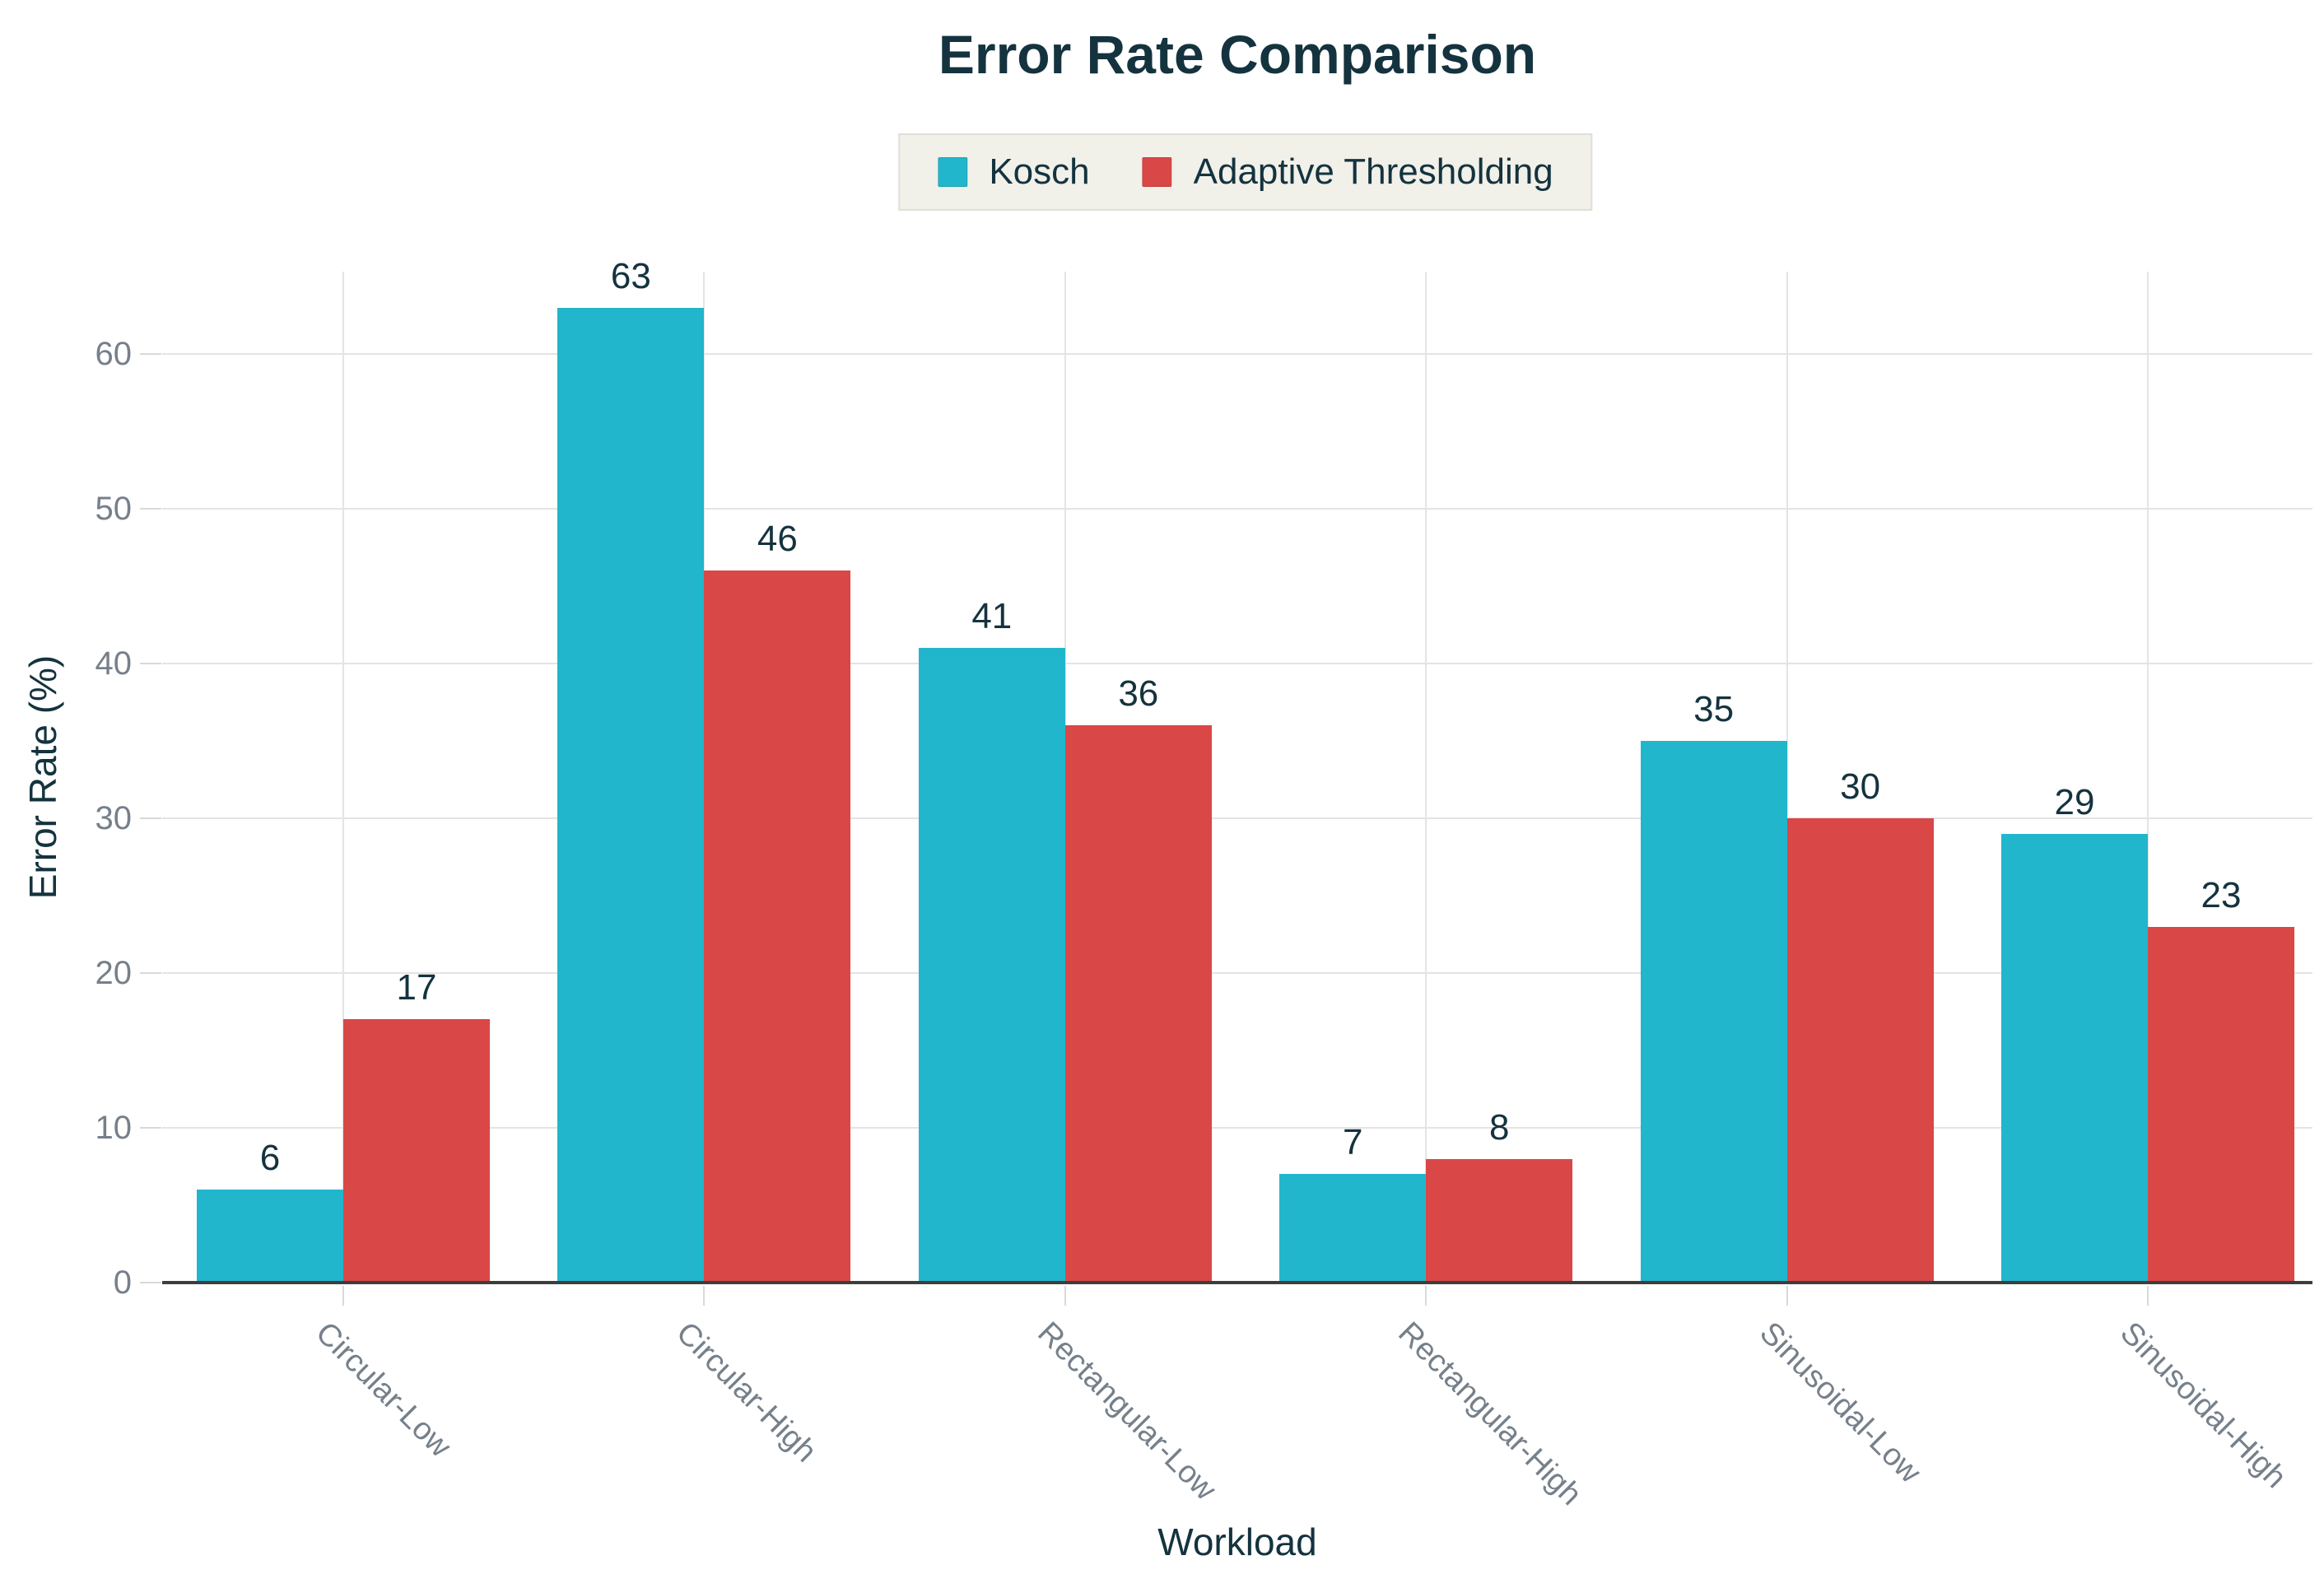  What do you see at coordinates (2203, 1405) in the screenshot?
I see `x-tick-label: Sinusoidal-High` at bounding box center [2203, 1405].